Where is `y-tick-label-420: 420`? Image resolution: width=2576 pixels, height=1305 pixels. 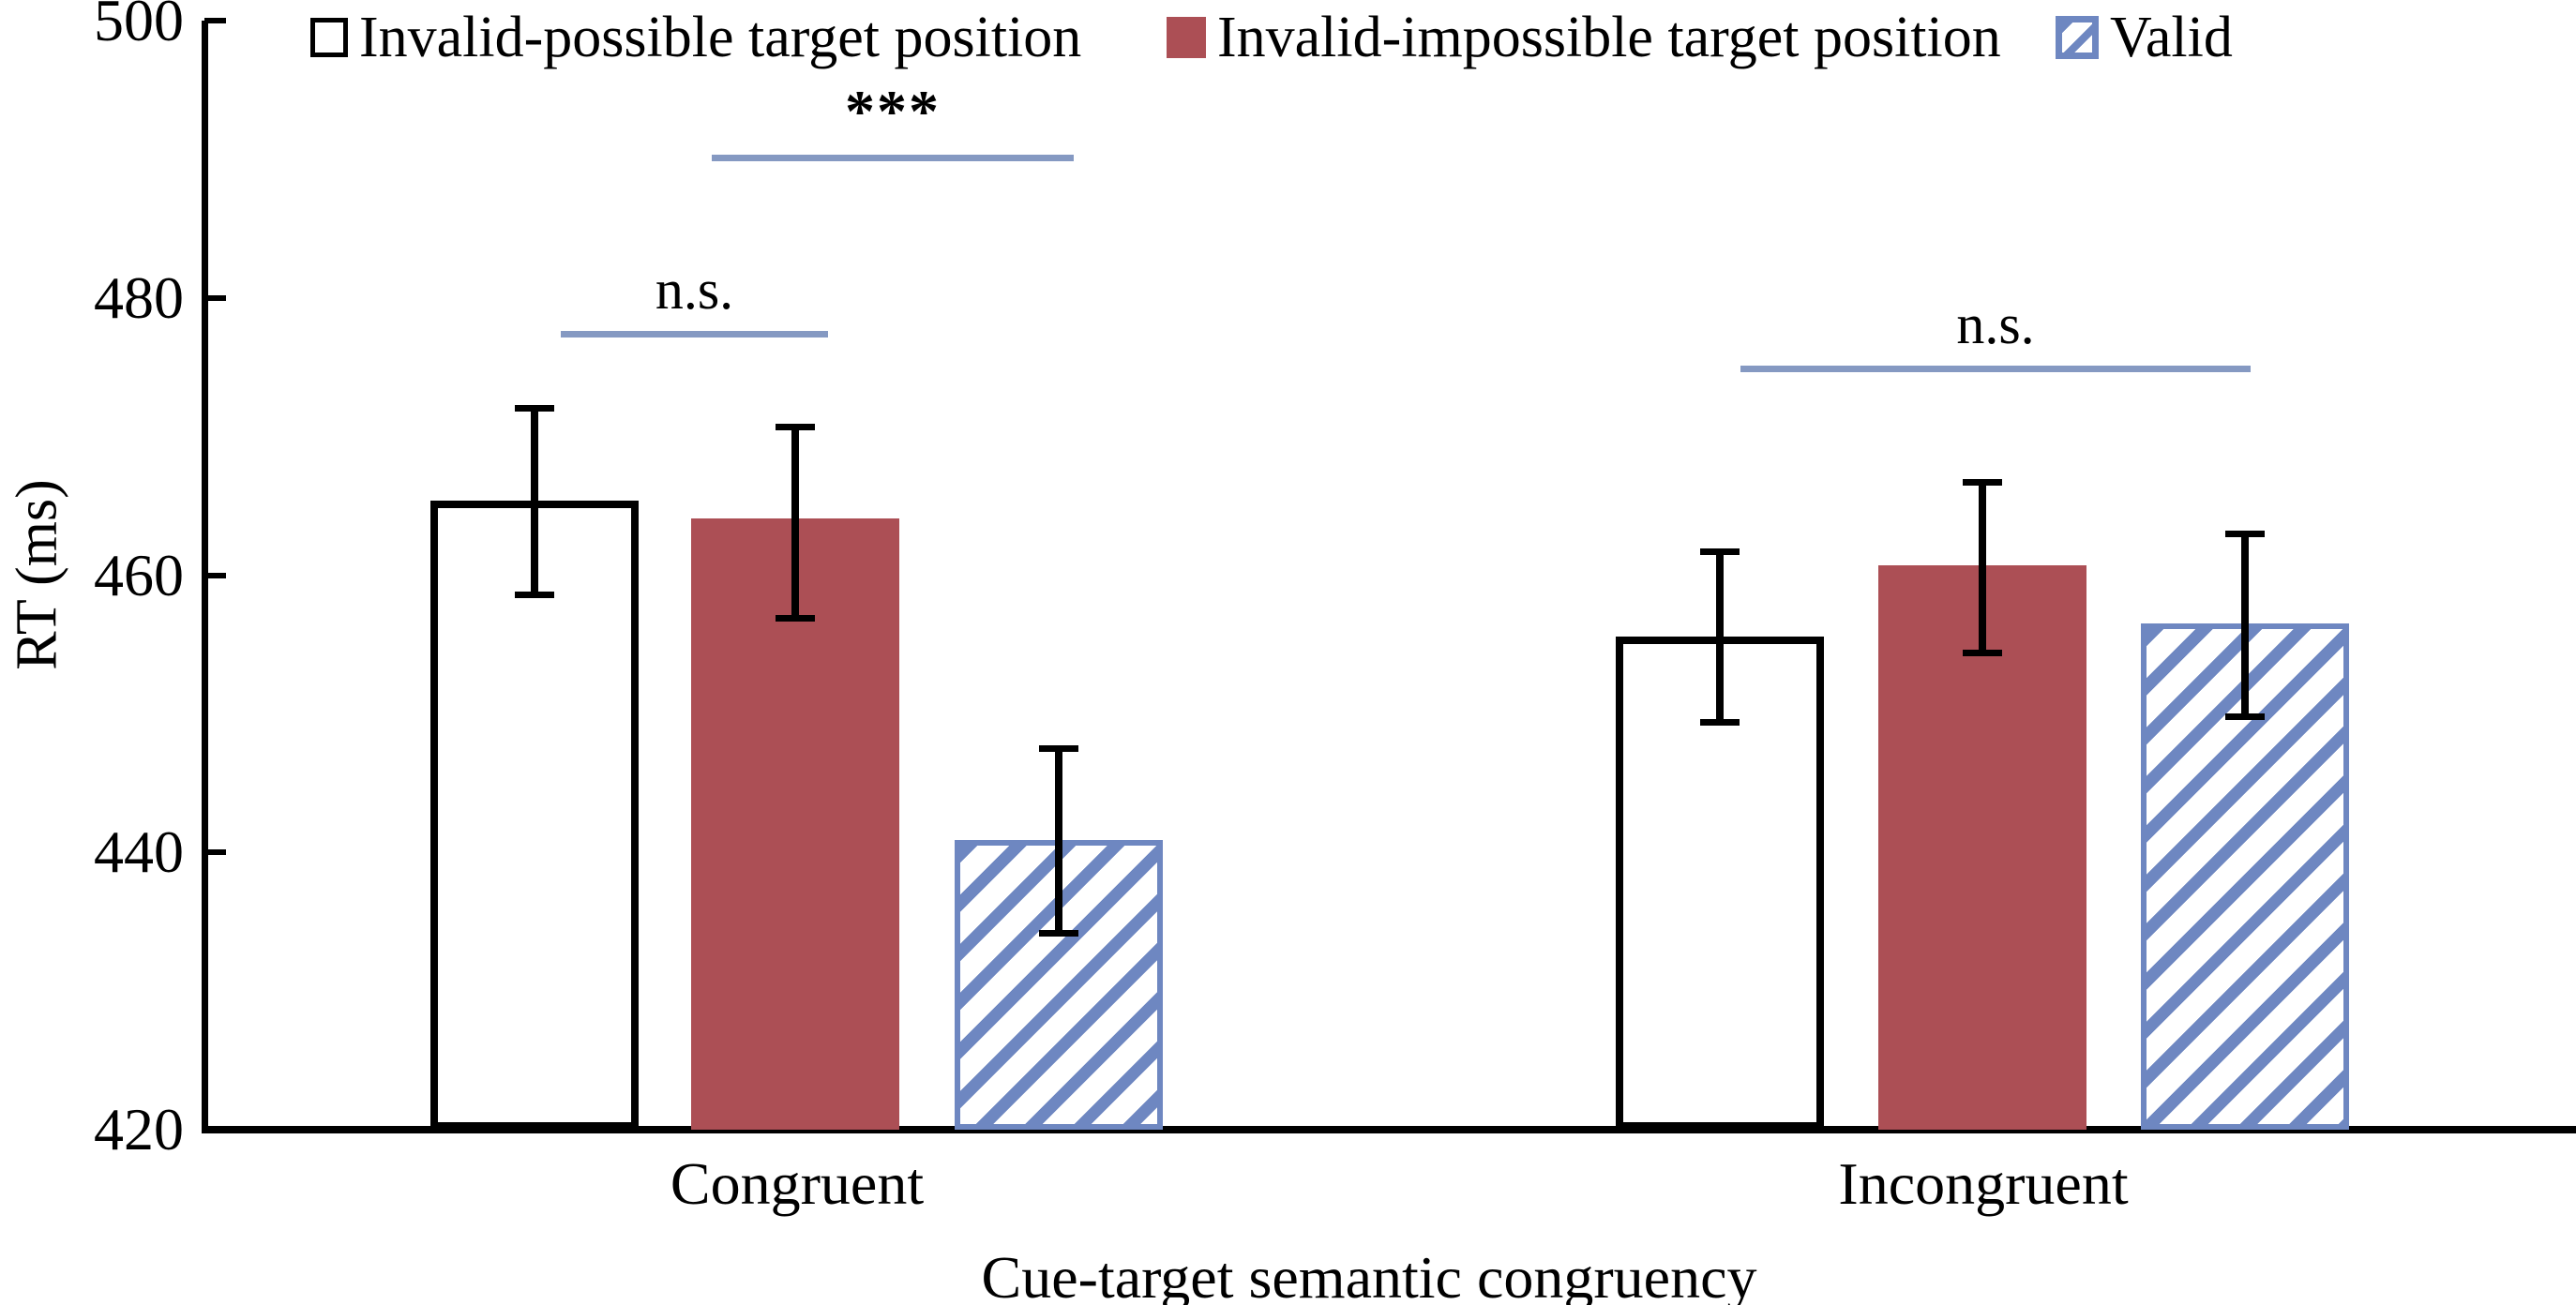 y-tick-label-420: 420 is located at coordinates (139, 1129).